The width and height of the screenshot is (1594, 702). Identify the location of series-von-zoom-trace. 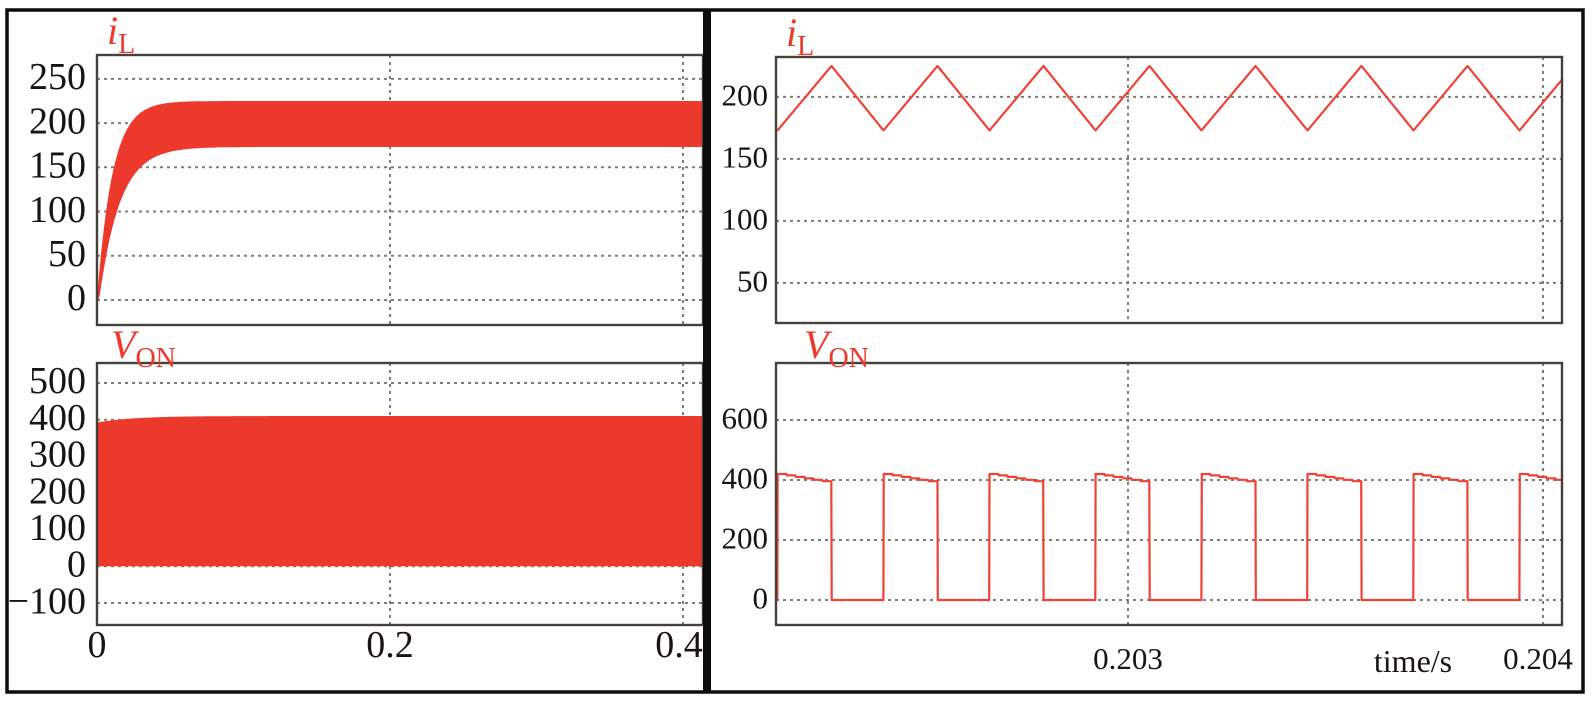
(1169, 537).